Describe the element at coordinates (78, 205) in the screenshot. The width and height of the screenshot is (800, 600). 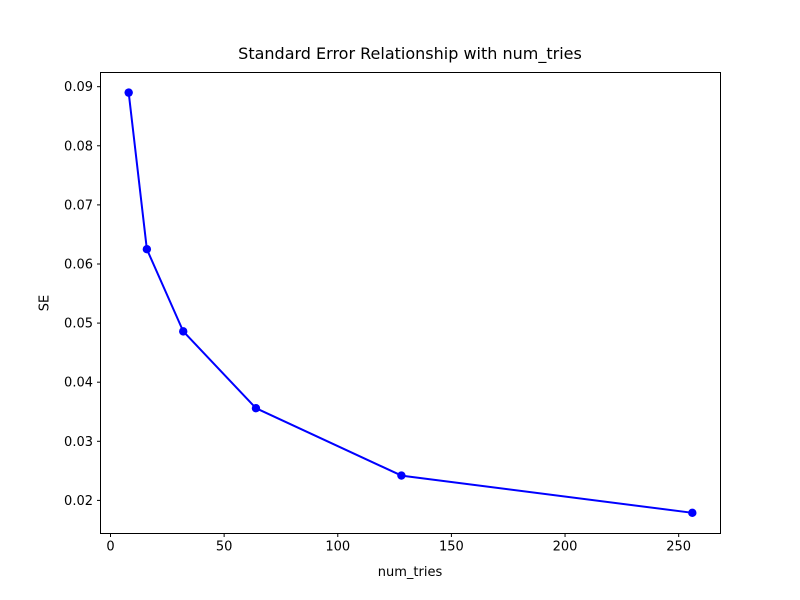
I see `y-tick-label: 0.07` at that location.